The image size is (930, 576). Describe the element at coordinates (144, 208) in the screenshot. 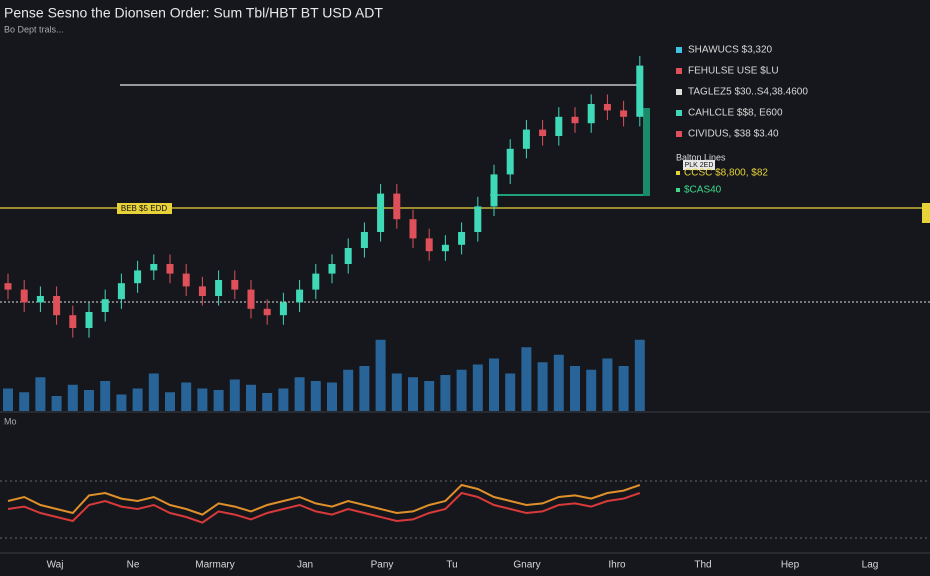

I see `price-tag: BEB $5 EDD` at that location.